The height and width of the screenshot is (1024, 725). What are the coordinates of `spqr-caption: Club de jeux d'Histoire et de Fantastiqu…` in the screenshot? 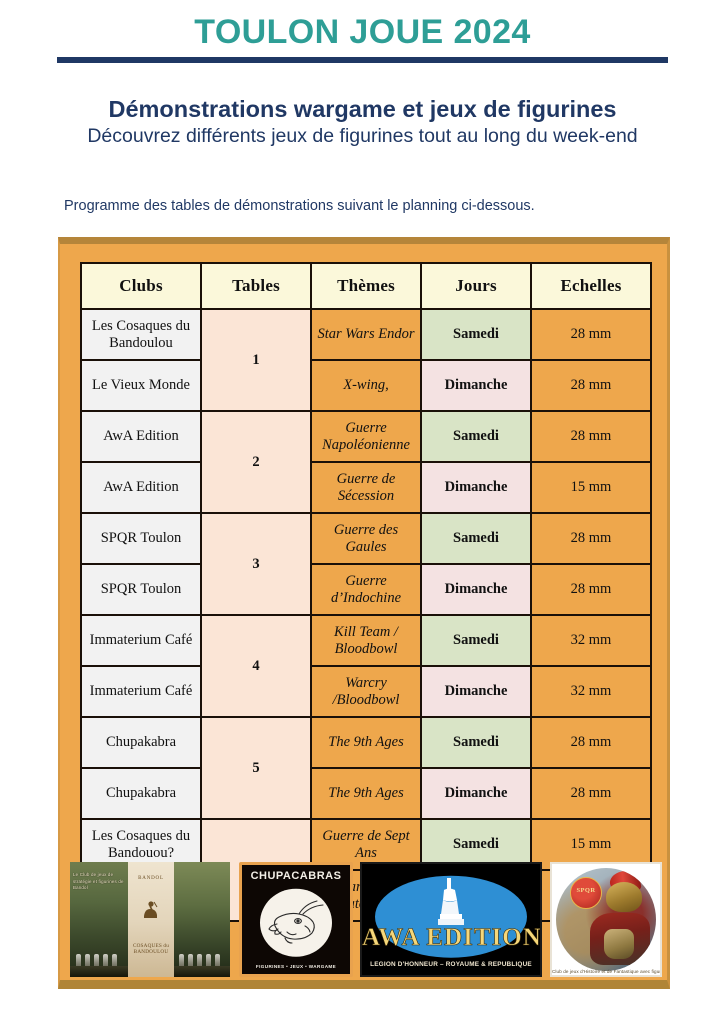 It's located at (607, 971).